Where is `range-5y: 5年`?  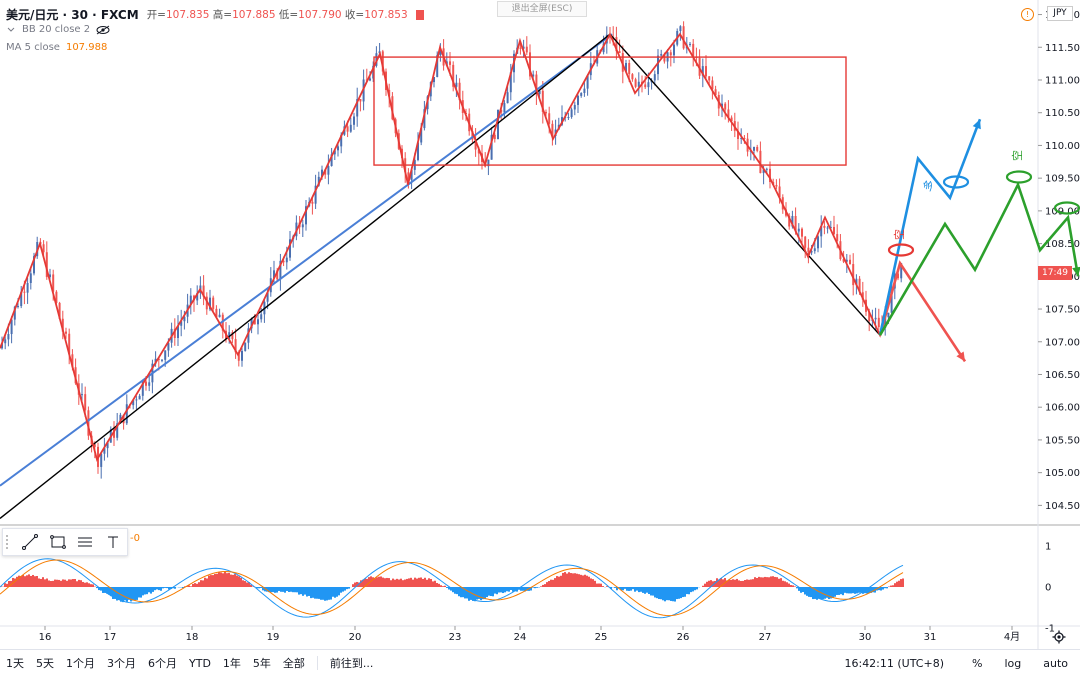 range-5y: 5年 is located at coordinates (262, 663).